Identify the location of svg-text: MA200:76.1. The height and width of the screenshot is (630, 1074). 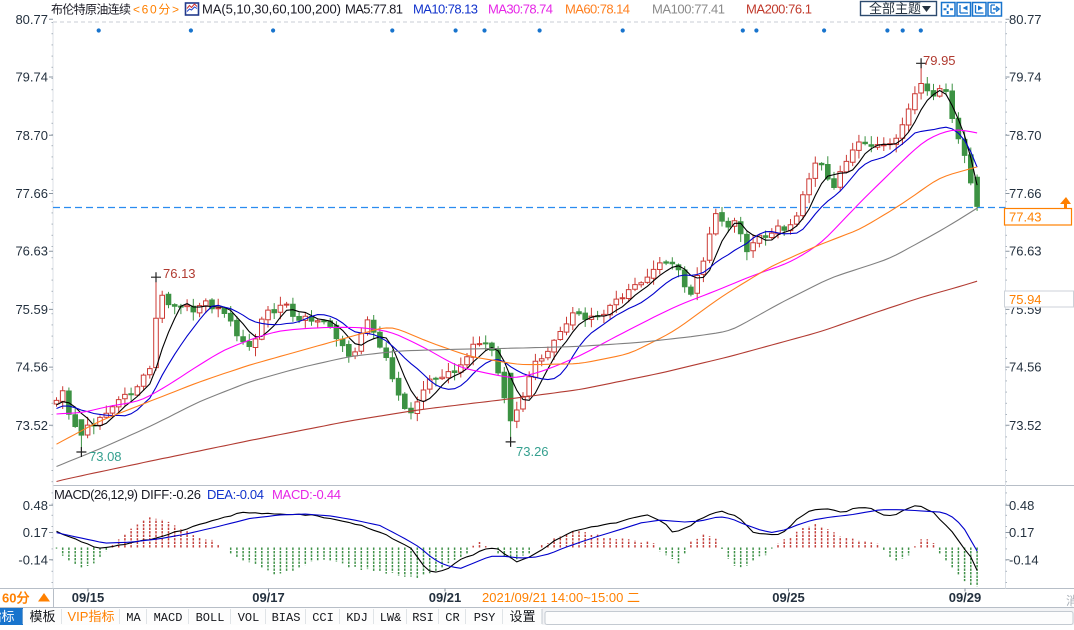
(779, 9).